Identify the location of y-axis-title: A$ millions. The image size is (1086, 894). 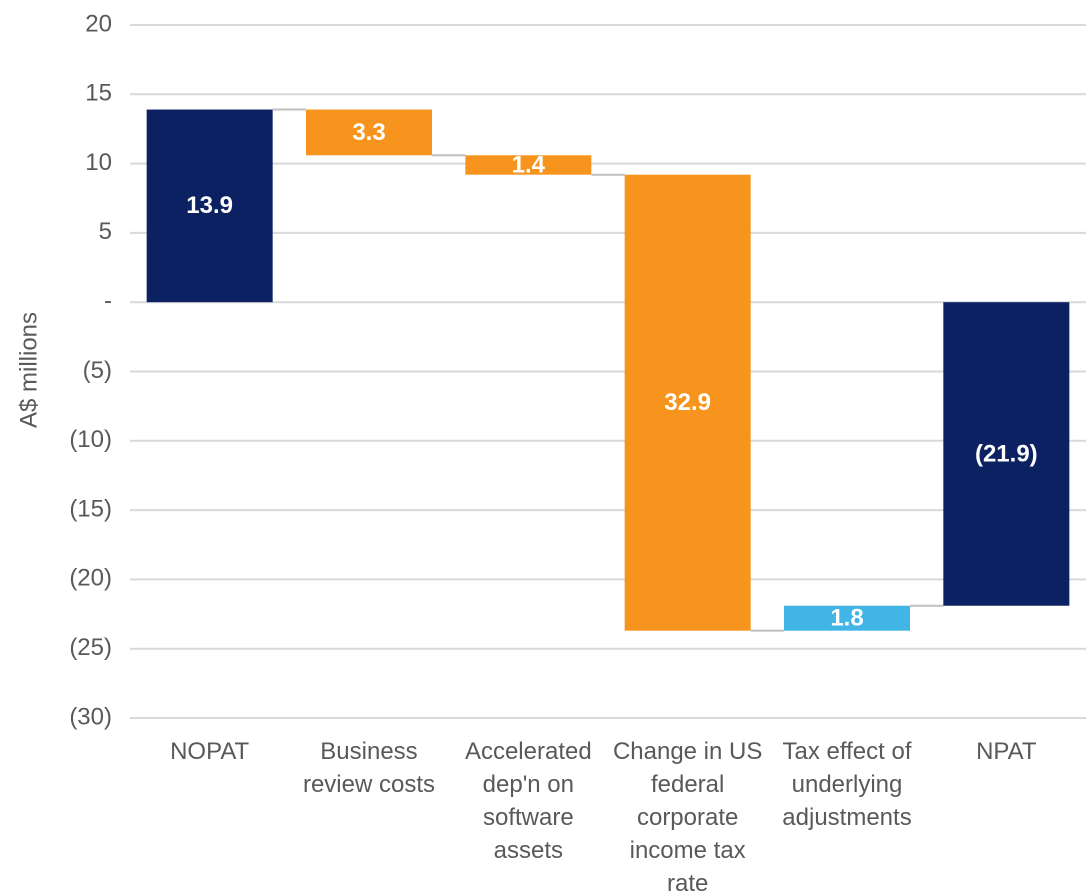
(28, 370).